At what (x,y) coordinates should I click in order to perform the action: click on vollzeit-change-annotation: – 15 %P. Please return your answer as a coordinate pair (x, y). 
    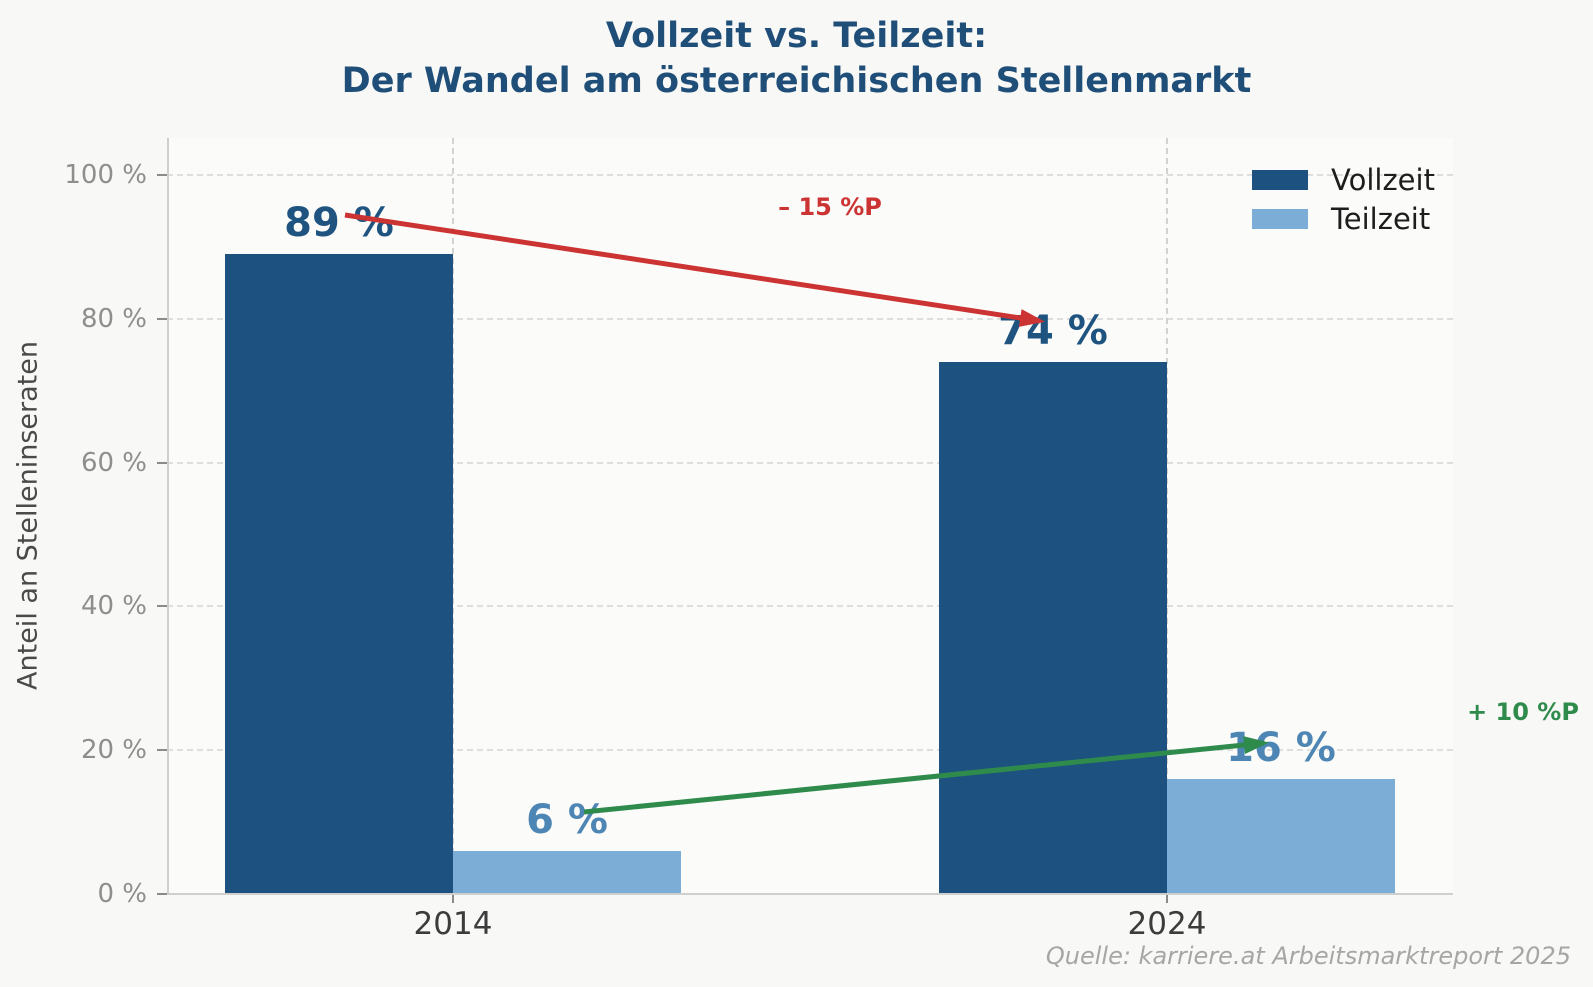
    Looking at the image, I should click on (830, 207).